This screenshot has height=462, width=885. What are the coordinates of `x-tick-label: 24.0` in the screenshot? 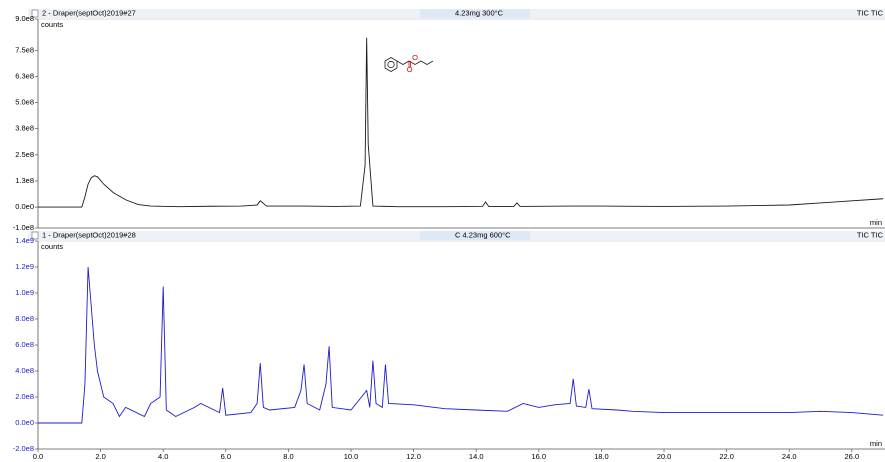 It's located at (789, 456).